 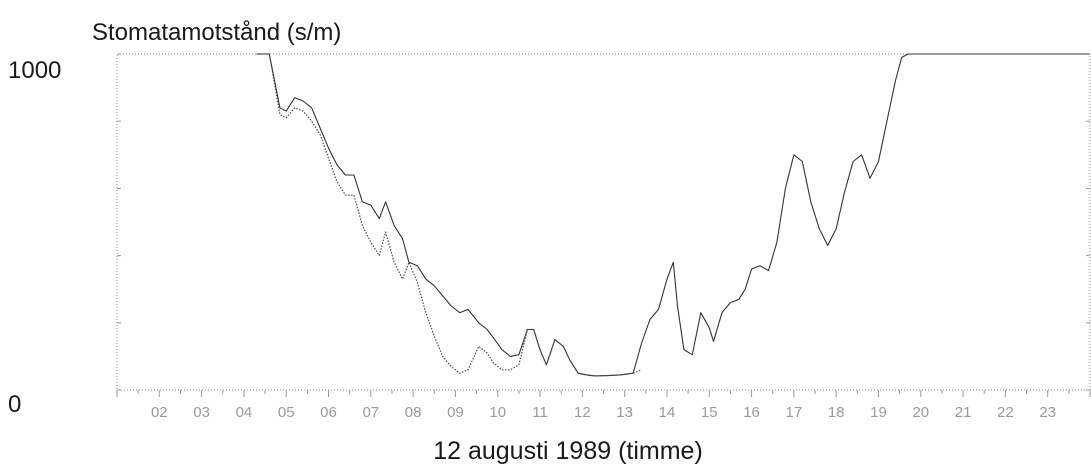 I want to click on x-tick-label: 13, so click(x=624, y=412).